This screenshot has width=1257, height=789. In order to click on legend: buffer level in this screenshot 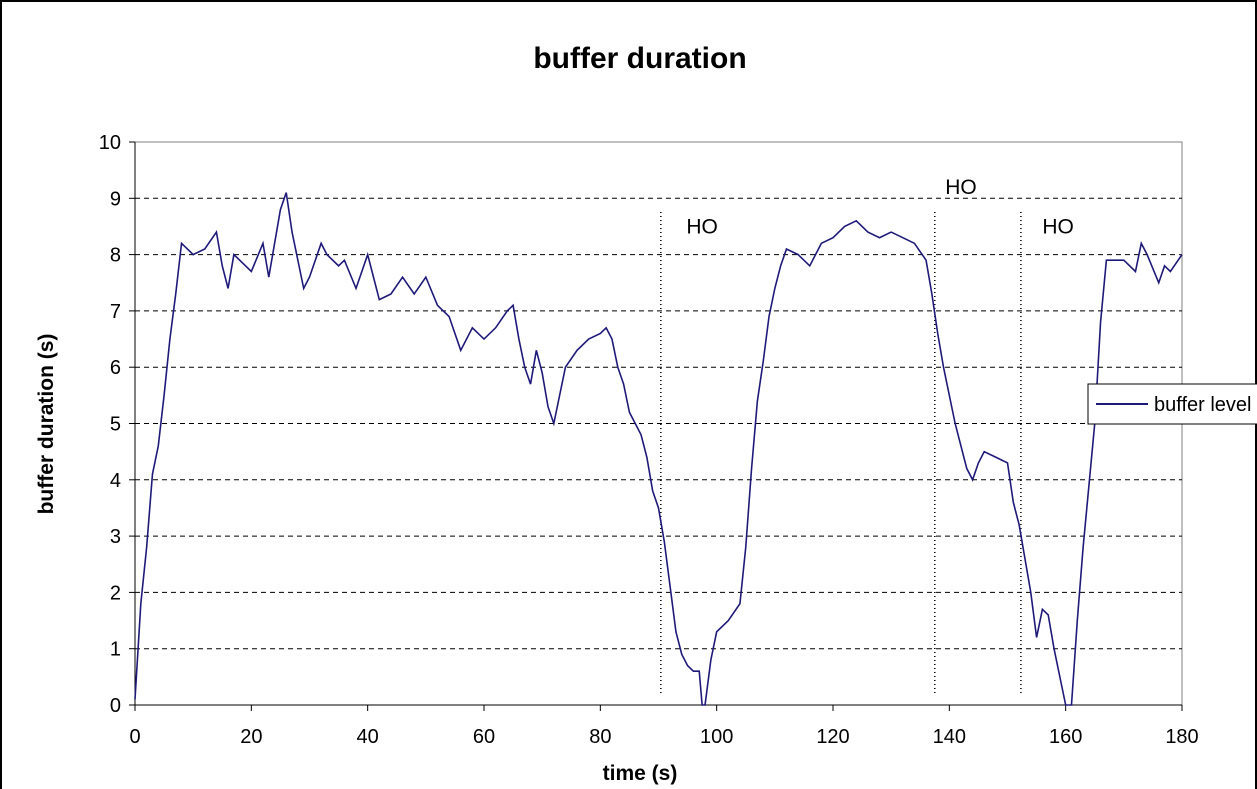, I will do `click(1172, 404)`.